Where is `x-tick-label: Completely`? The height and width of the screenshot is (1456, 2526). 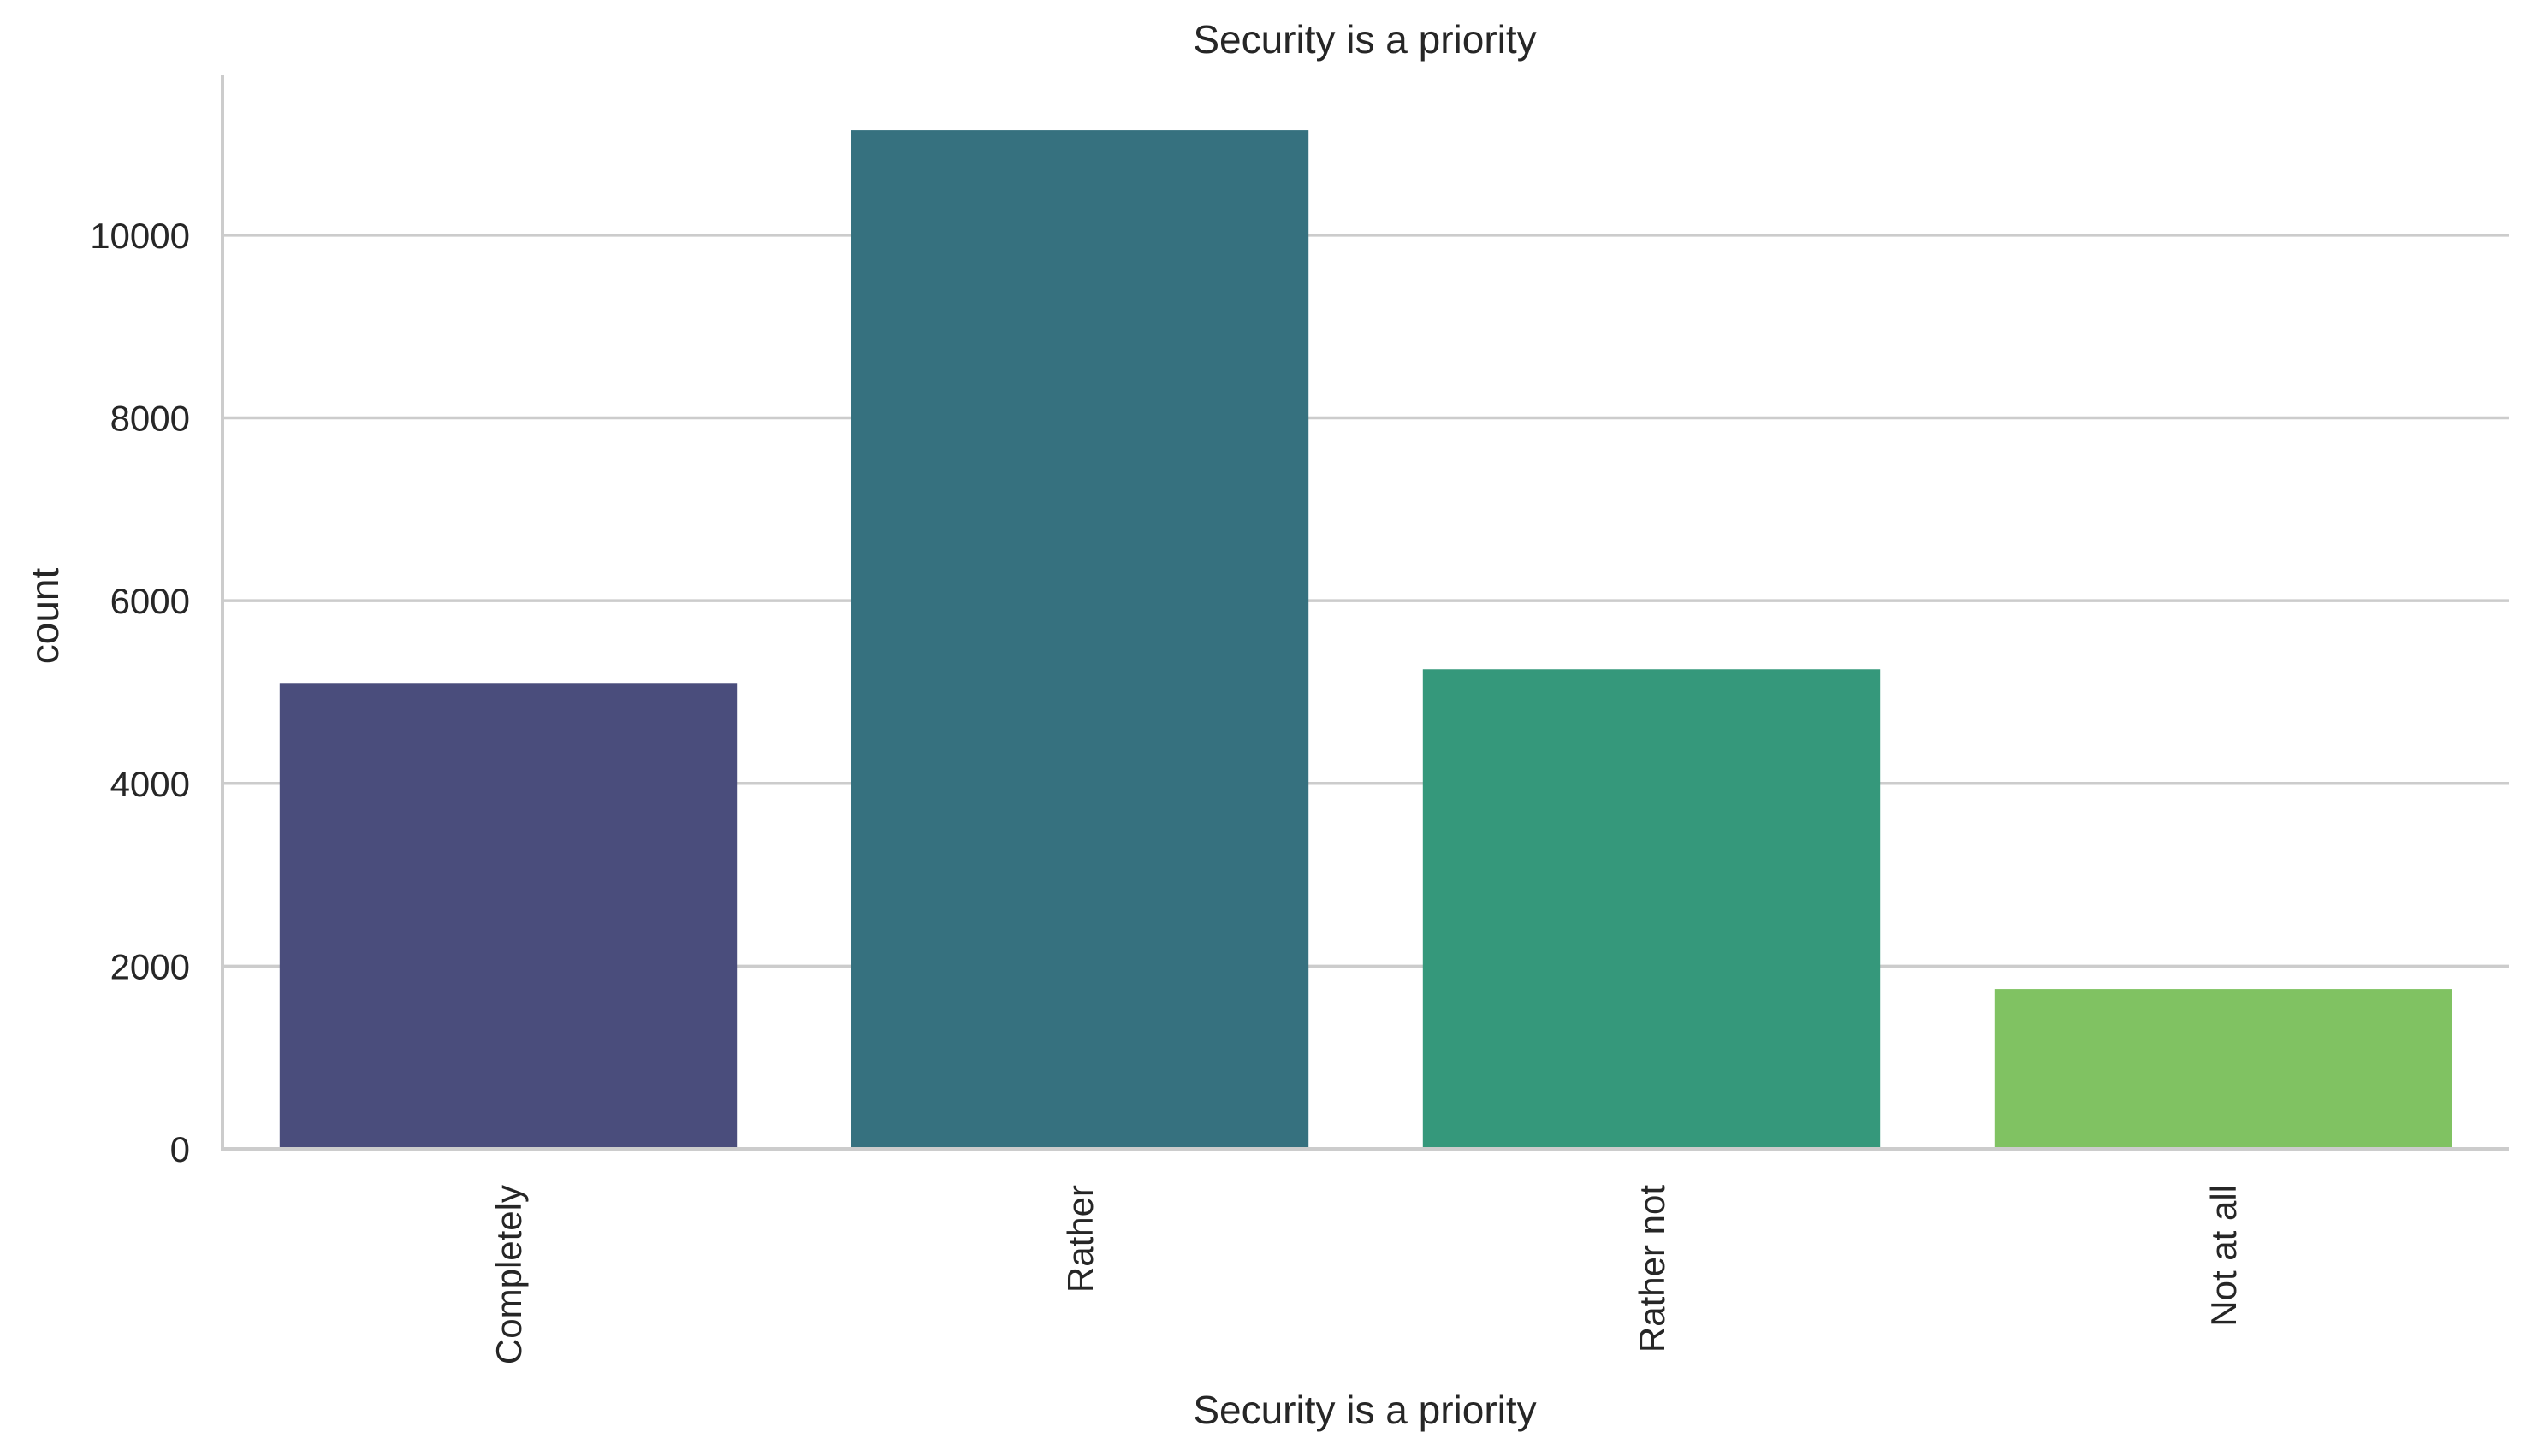
x-tick-label: Completely is located at coordinates (509, 1274).